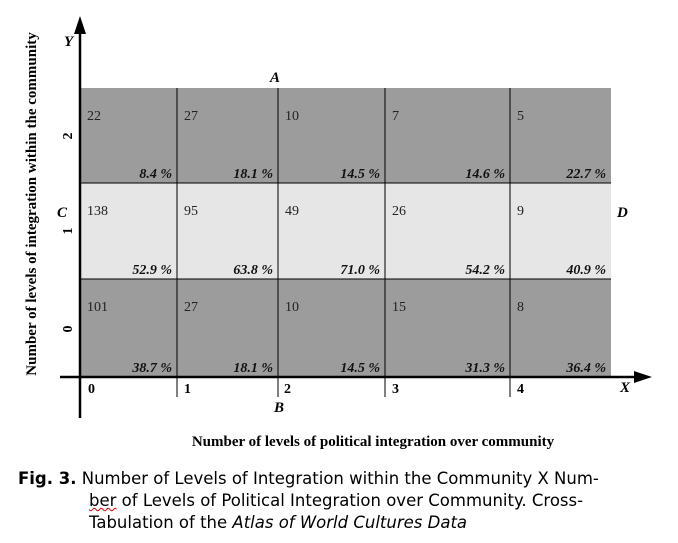  What do you see at coordinates (585, 270) in the screenshot?
I see `cell-percent: 40.9 %` at bounding box center [585, 270].